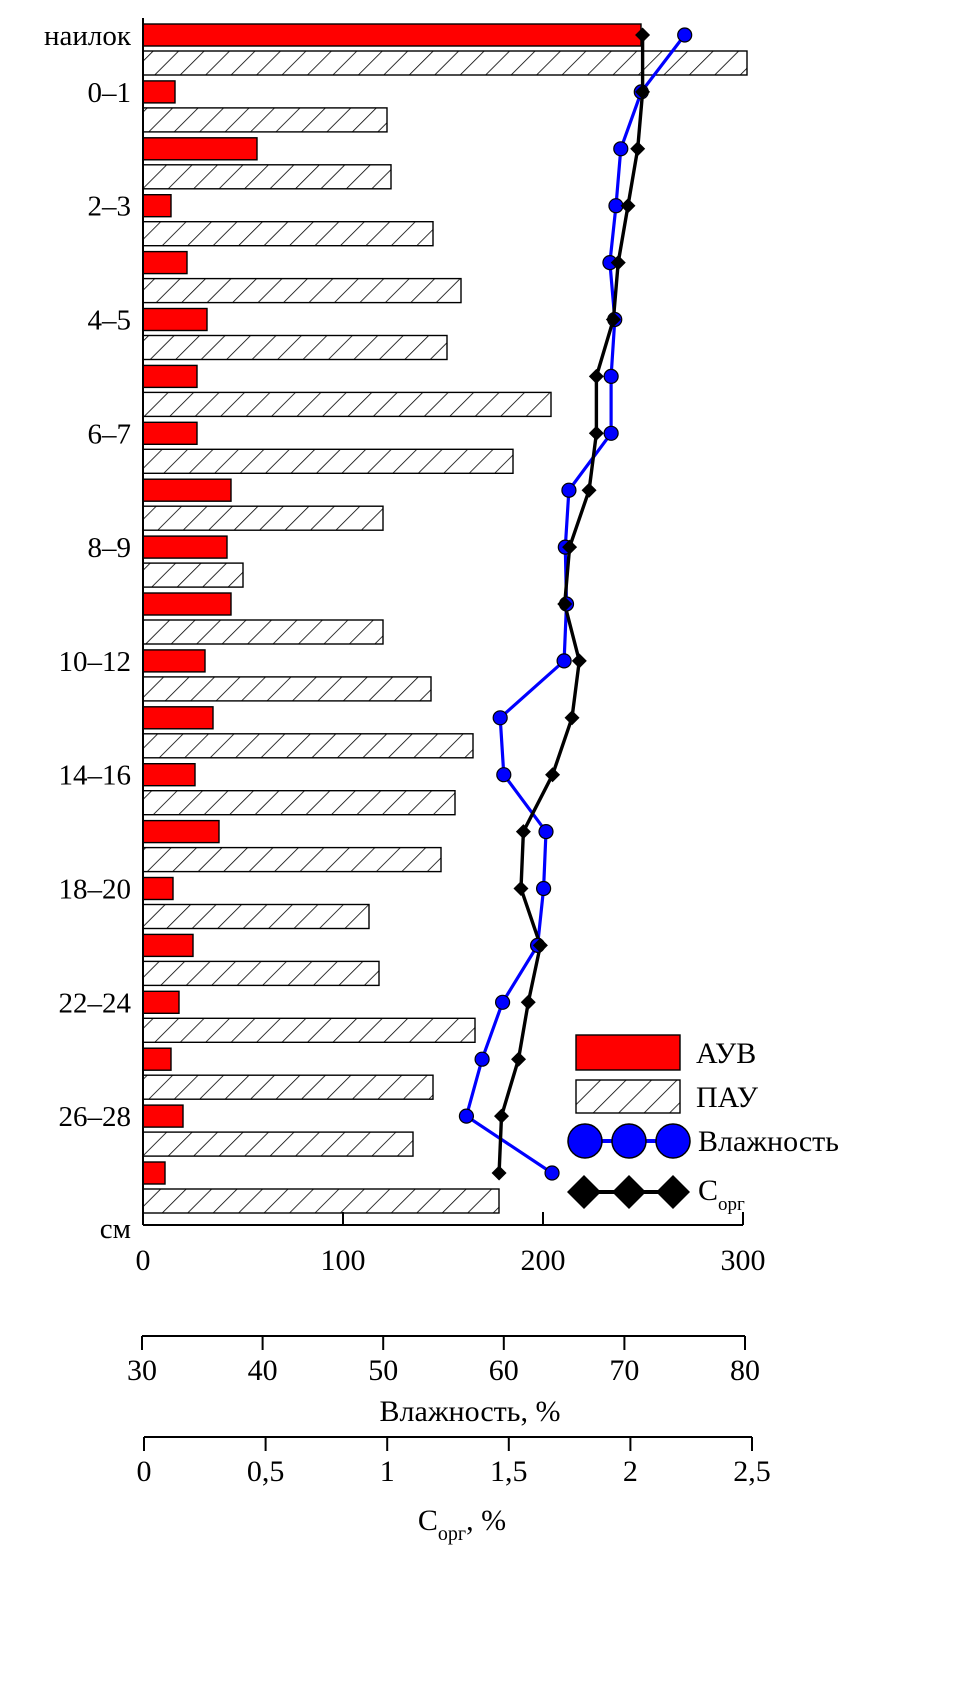 The height and width of the screenshot is (1693, 959). What do you see at coordinates (110, 321) in the screenshot?
I see `depth-label-5: 4–5` at bounding box center [110, 321].